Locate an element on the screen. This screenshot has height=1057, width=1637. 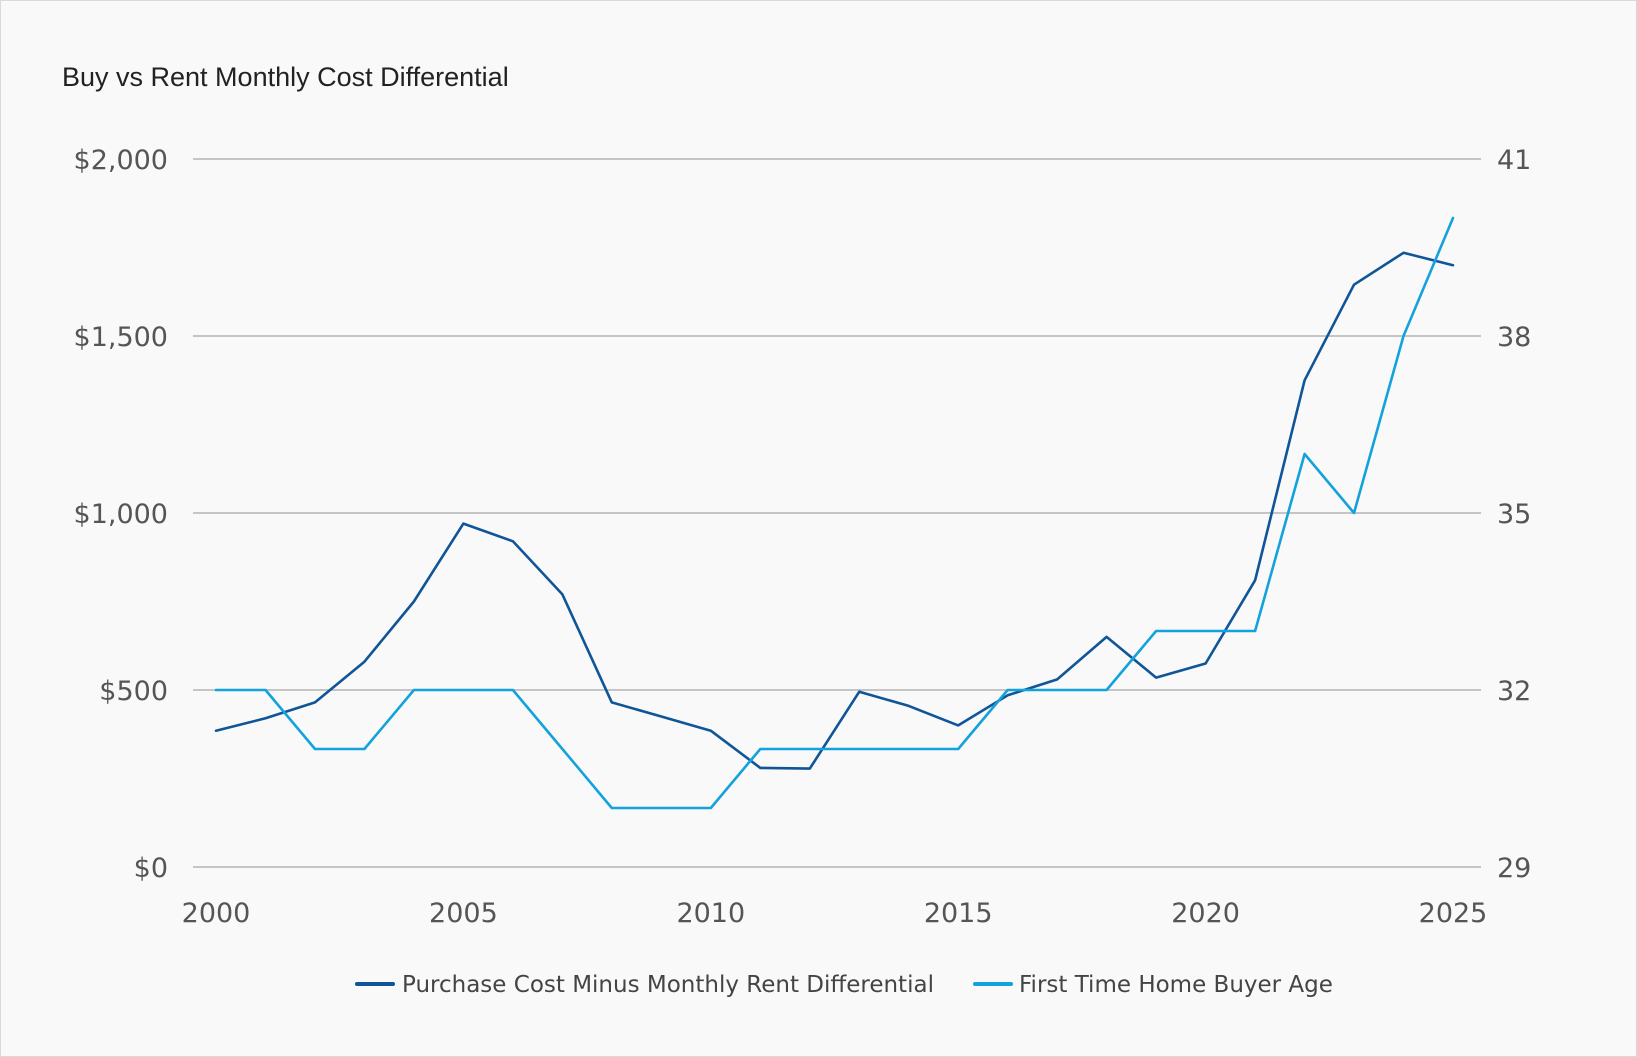
y-right-tick-label: 29 is located at coordinates (1514, 868).